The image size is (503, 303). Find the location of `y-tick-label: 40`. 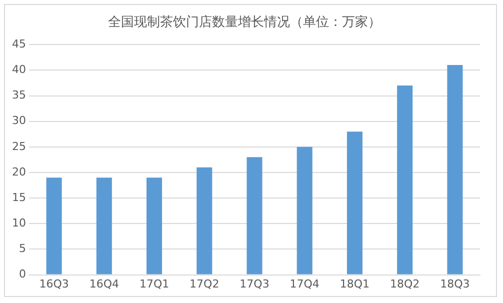

y-tick-label: 40 is located at coordinates (19, 69).